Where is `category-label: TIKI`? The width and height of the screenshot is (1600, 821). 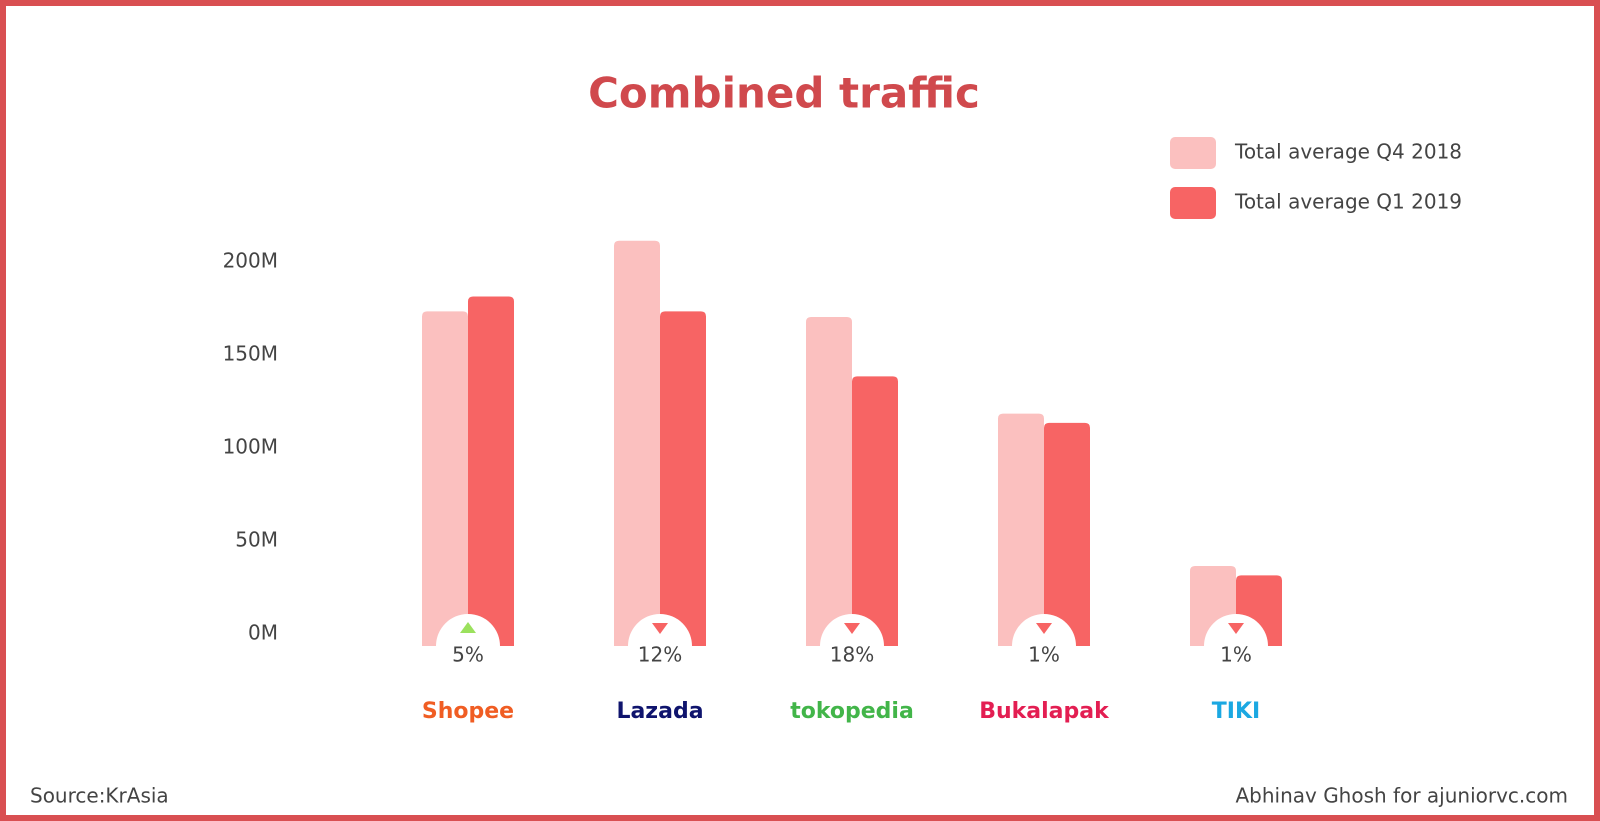
category-label: TIKI is located at coordinates (1236, 711).